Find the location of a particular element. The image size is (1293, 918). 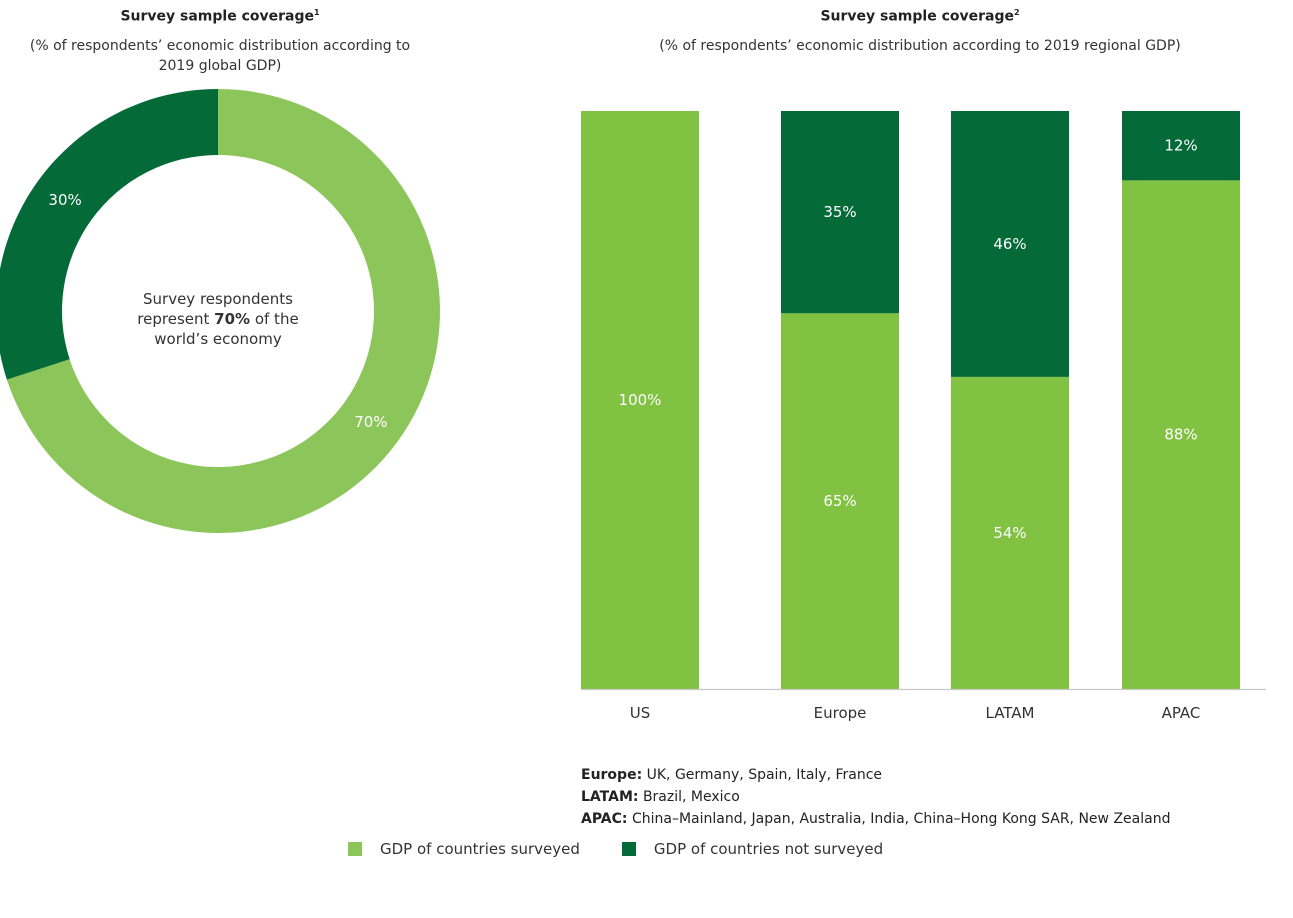

bar-label-latam-surveyed: 54% is located at coordinates (1009, 533).